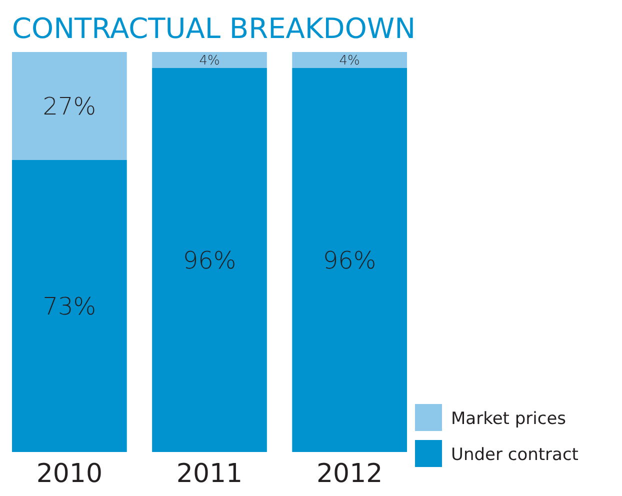 Image resolution: width=622 pixels, height=496 pixels. I want to click on data-label: 73%, so click(69, 306).